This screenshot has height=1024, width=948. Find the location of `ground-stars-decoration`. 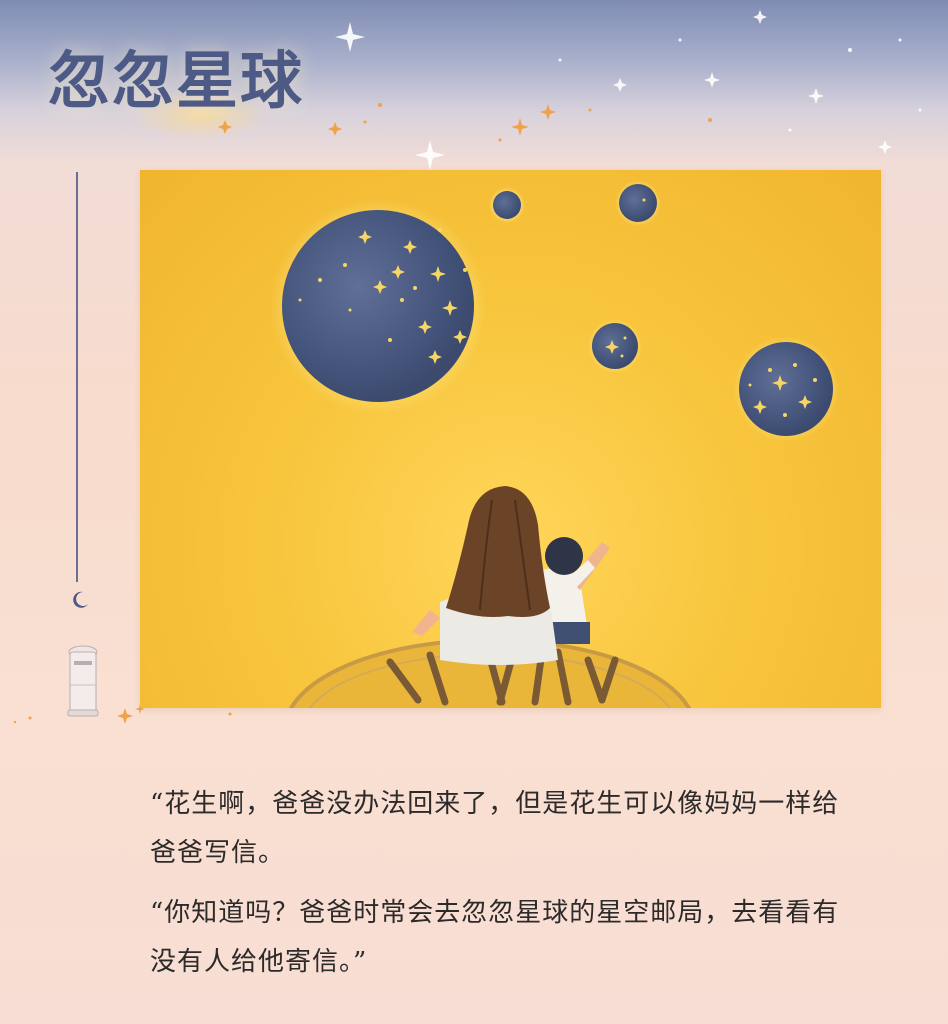

ground-stars-decoration is located at coordinates (122, 714).